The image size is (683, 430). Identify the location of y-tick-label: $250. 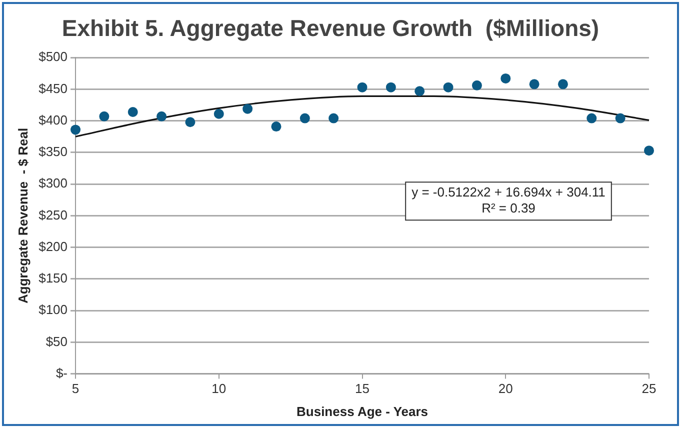
(53, 214).